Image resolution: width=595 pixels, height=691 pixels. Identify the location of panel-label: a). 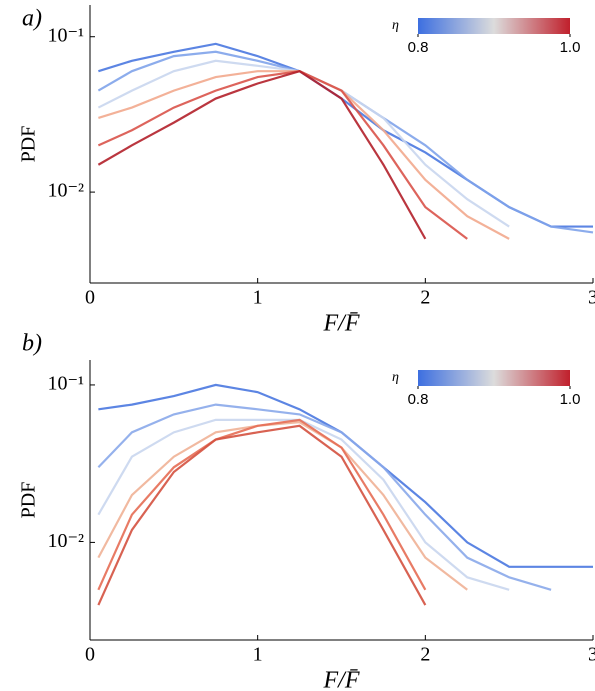
(32, 19).